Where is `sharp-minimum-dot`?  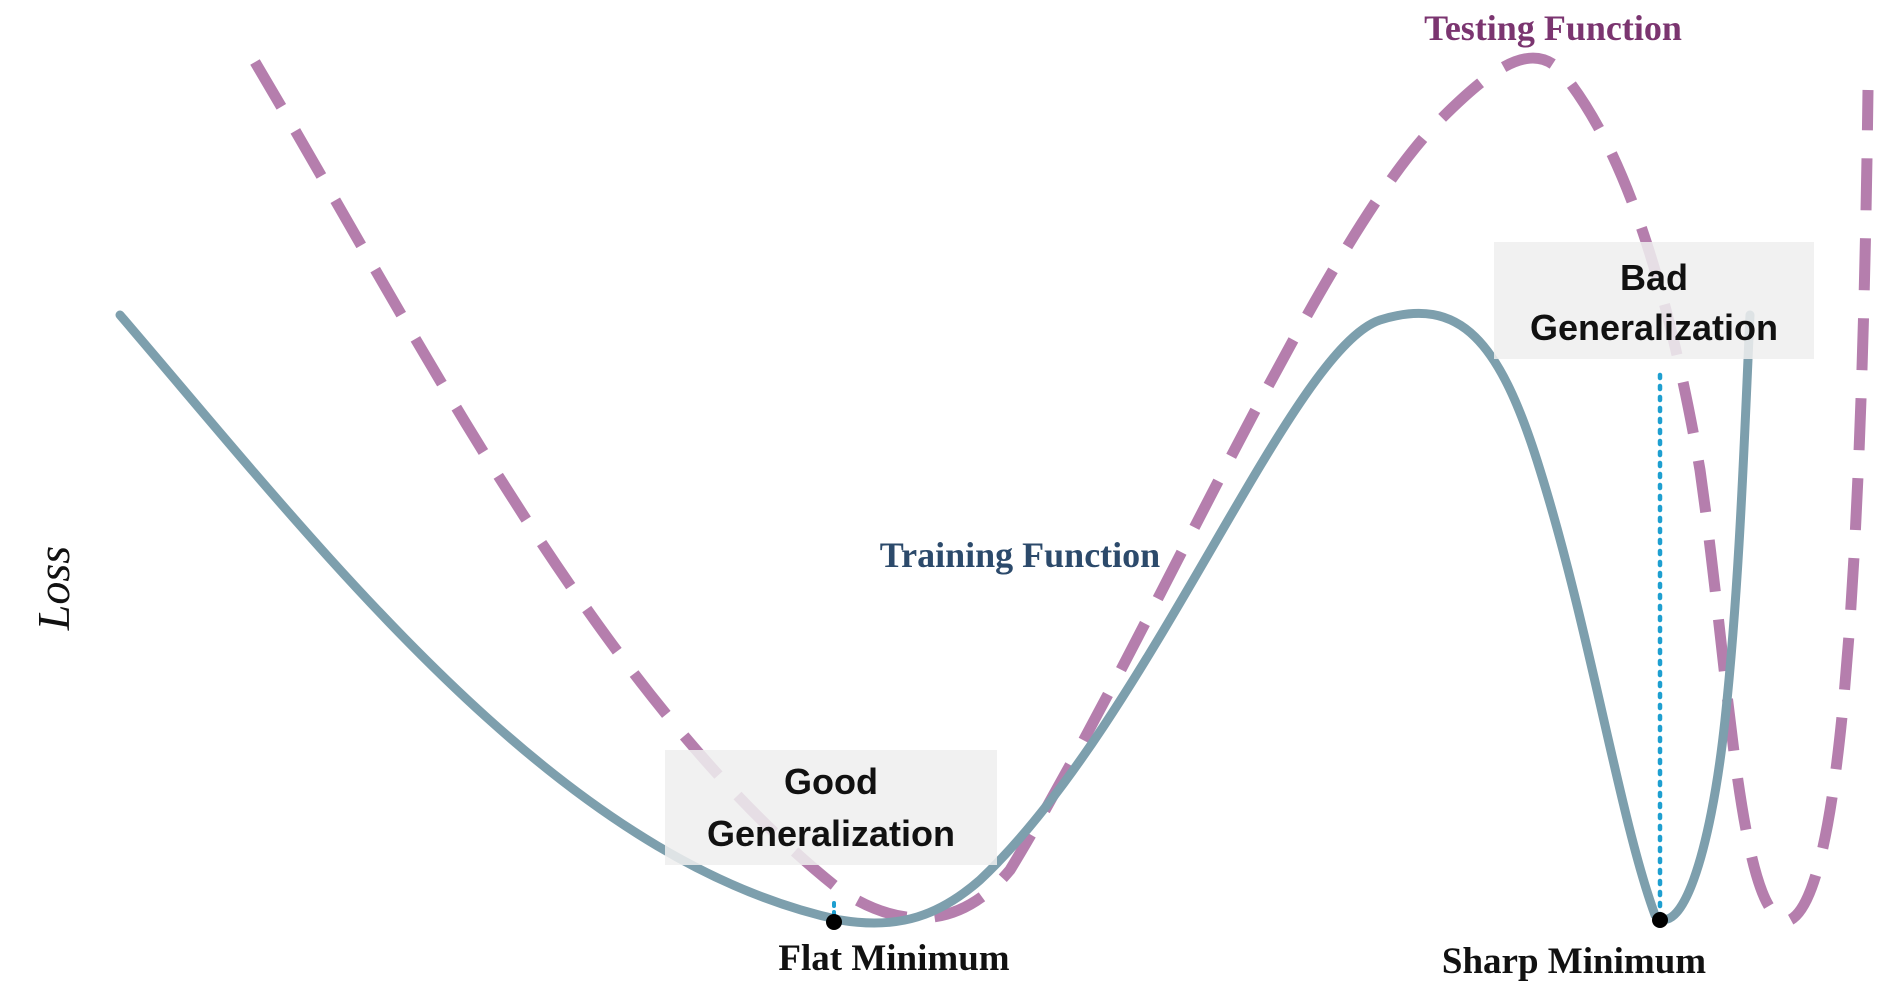
sharp-minimum-dot is located at coordinates (1660, 920).